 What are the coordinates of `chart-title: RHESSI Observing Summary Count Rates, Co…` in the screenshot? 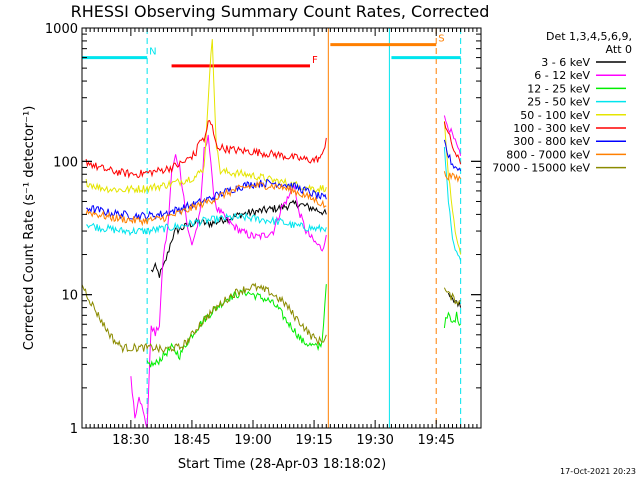 It's located at (280, 11).